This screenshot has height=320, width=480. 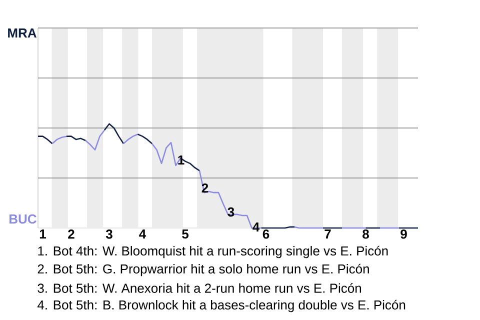 I want to click on text: MRA, so click(x=22, y=33).